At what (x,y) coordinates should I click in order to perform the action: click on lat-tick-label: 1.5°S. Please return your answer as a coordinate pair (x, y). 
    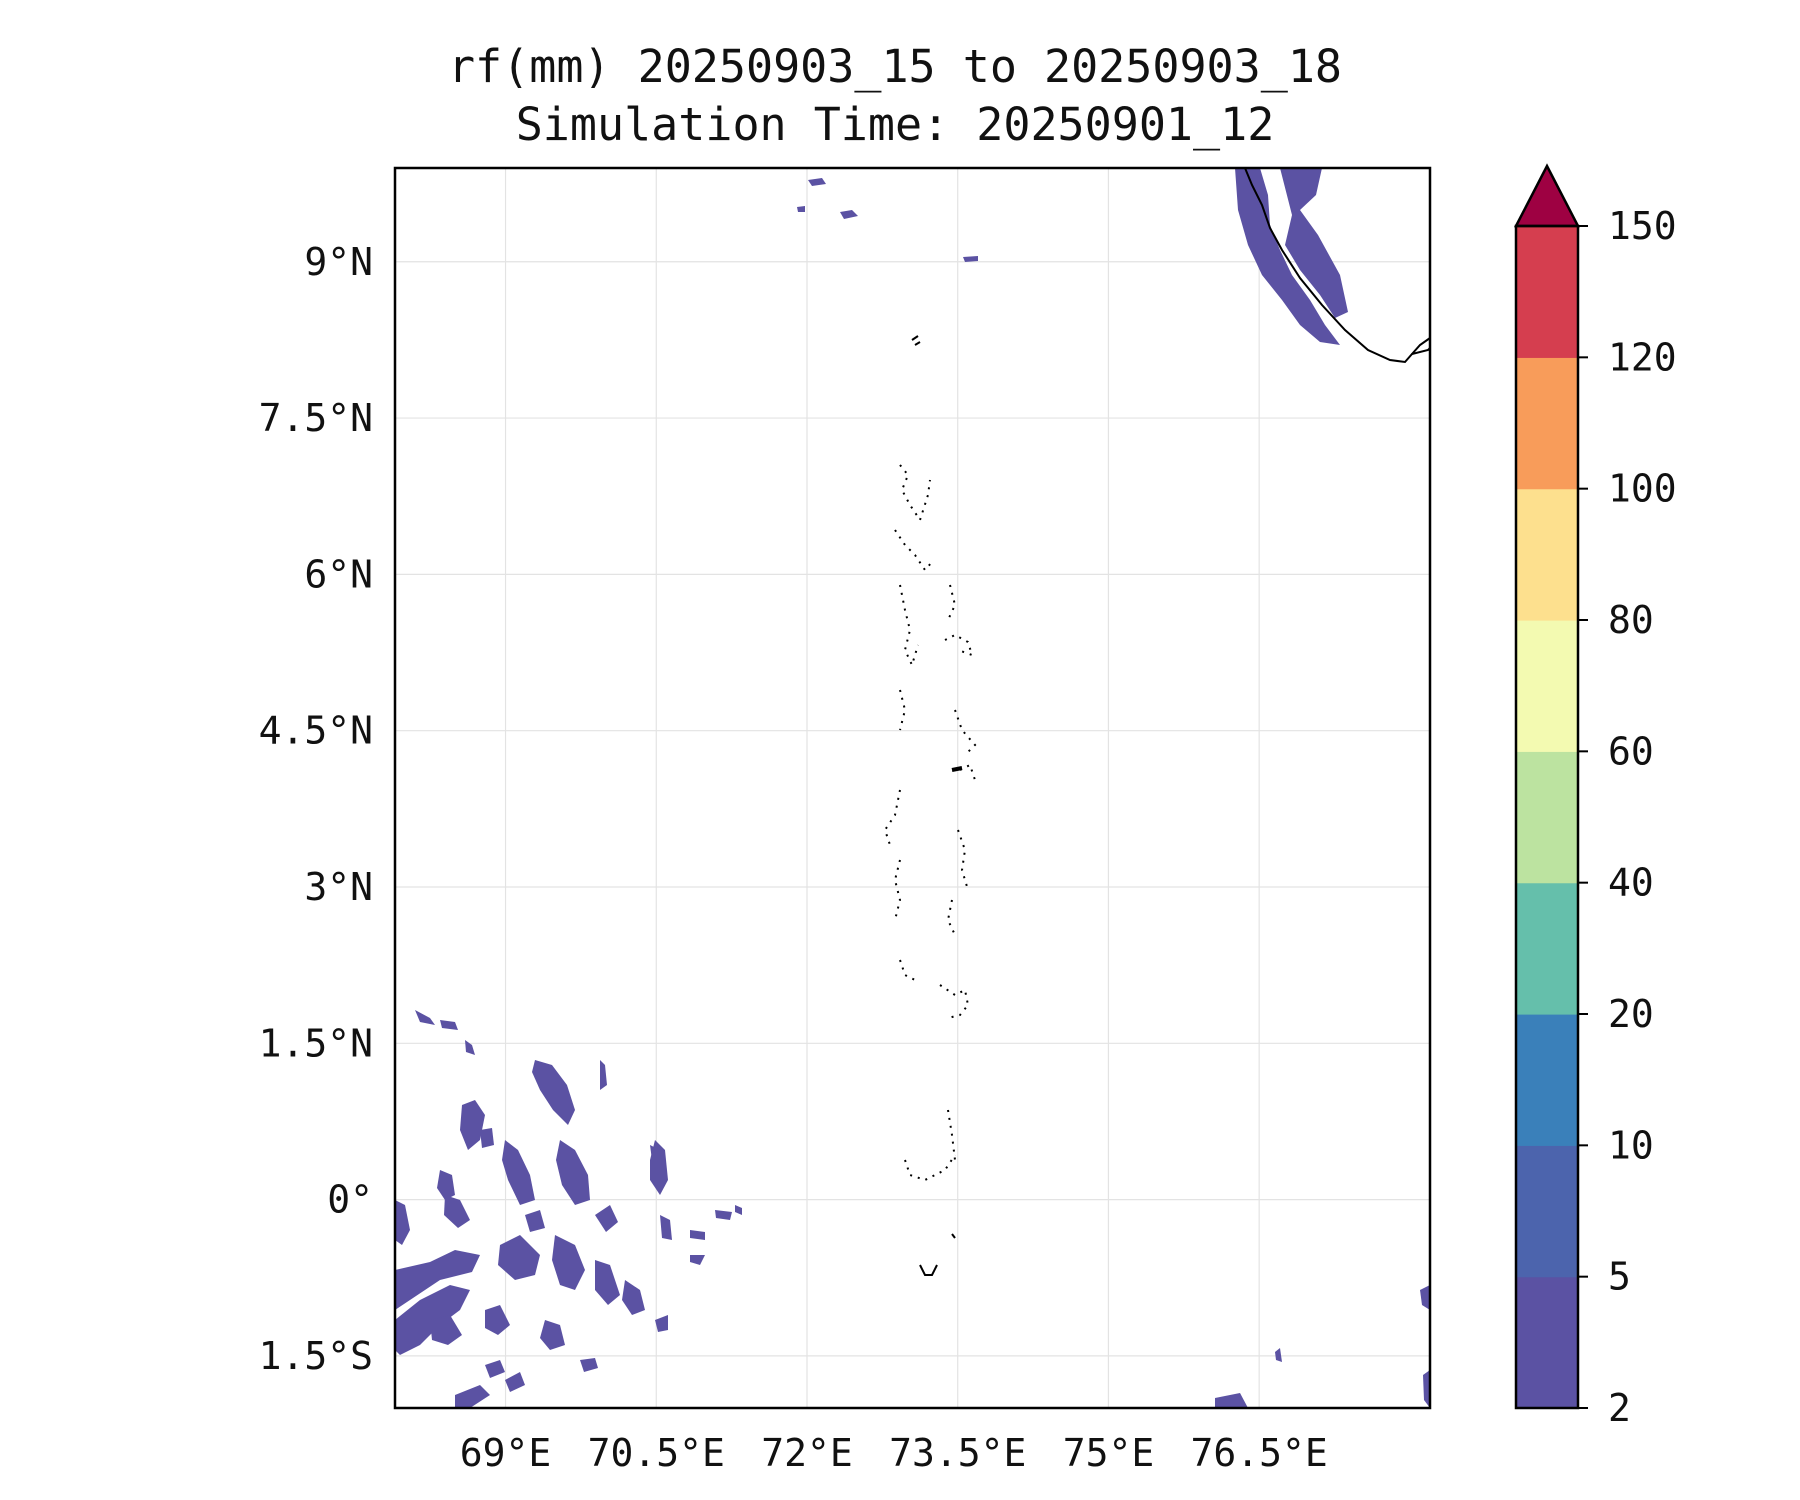
    Looking at the image, I should click on (316, 1356).